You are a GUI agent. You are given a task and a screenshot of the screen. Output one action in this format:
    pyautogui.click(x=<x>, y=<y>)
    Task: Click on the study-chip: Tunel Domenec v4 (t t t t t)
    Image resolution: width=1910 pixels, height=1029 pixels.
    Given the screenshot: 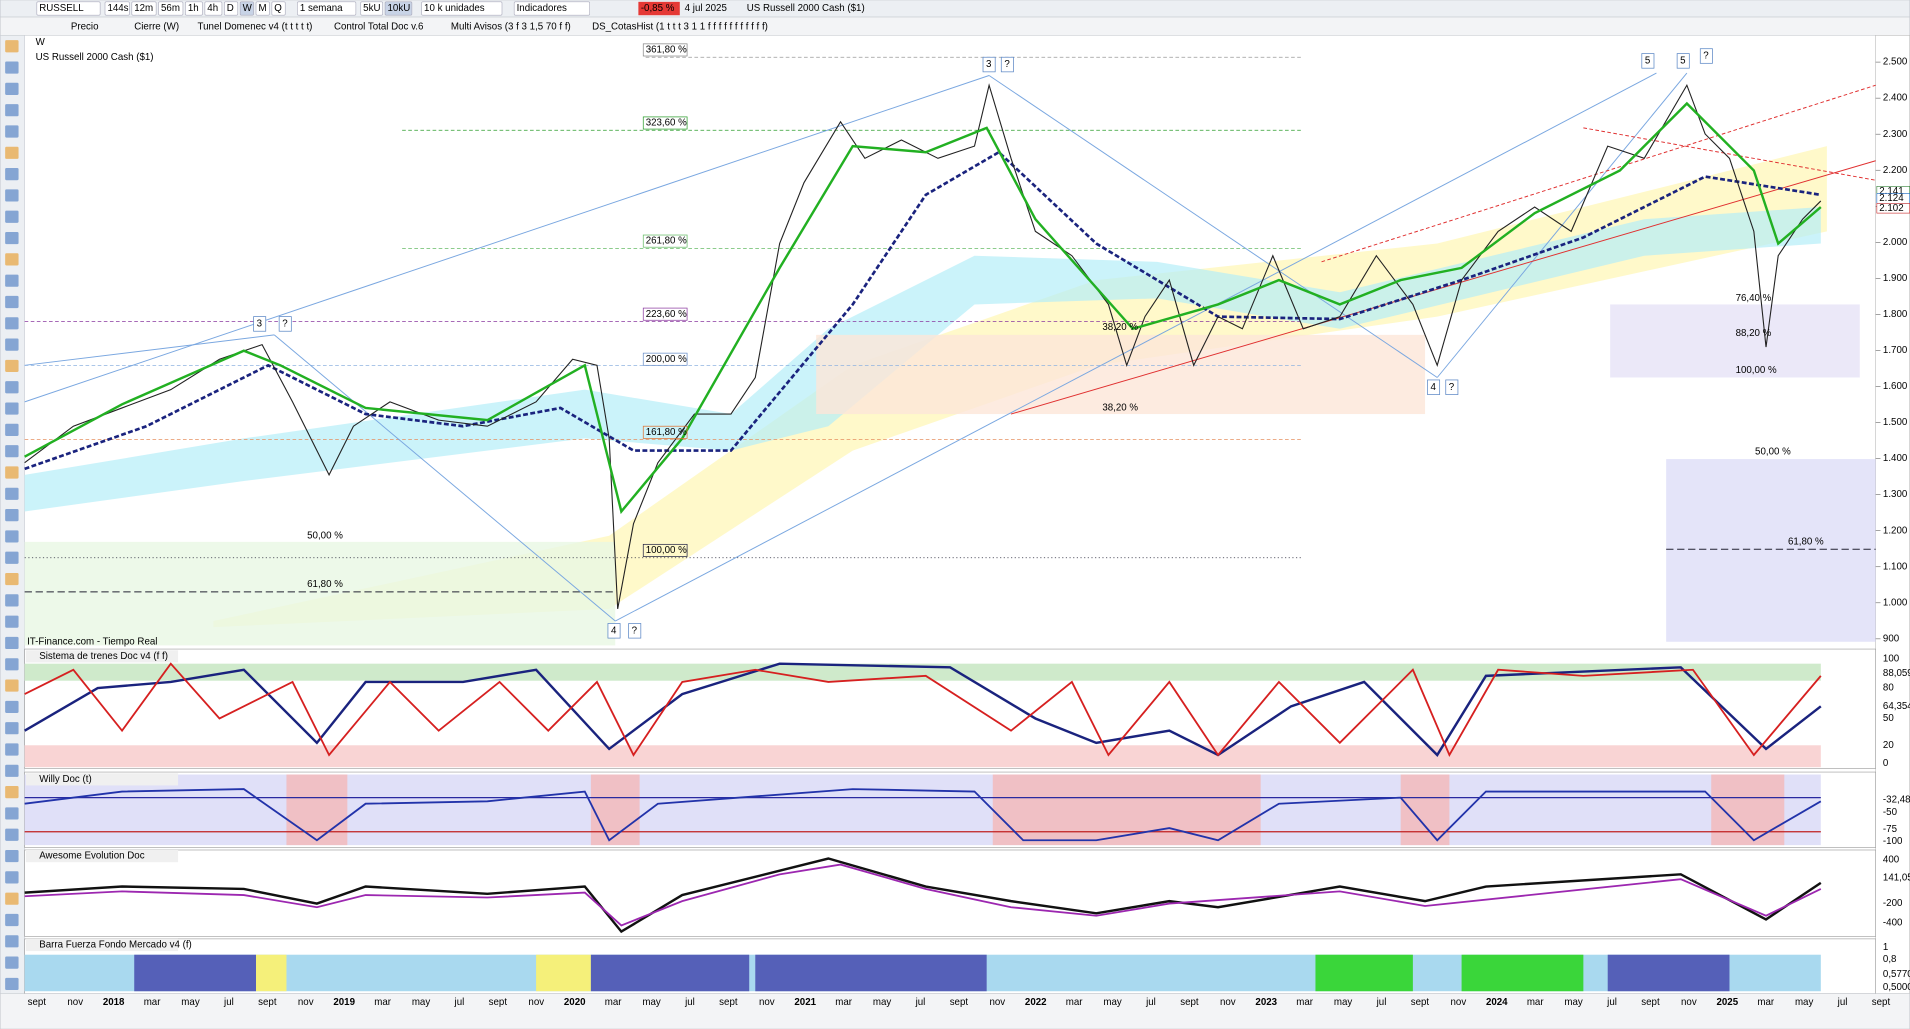 What is the action you would take?
    pyautogui.click(x=255, y=26)
    